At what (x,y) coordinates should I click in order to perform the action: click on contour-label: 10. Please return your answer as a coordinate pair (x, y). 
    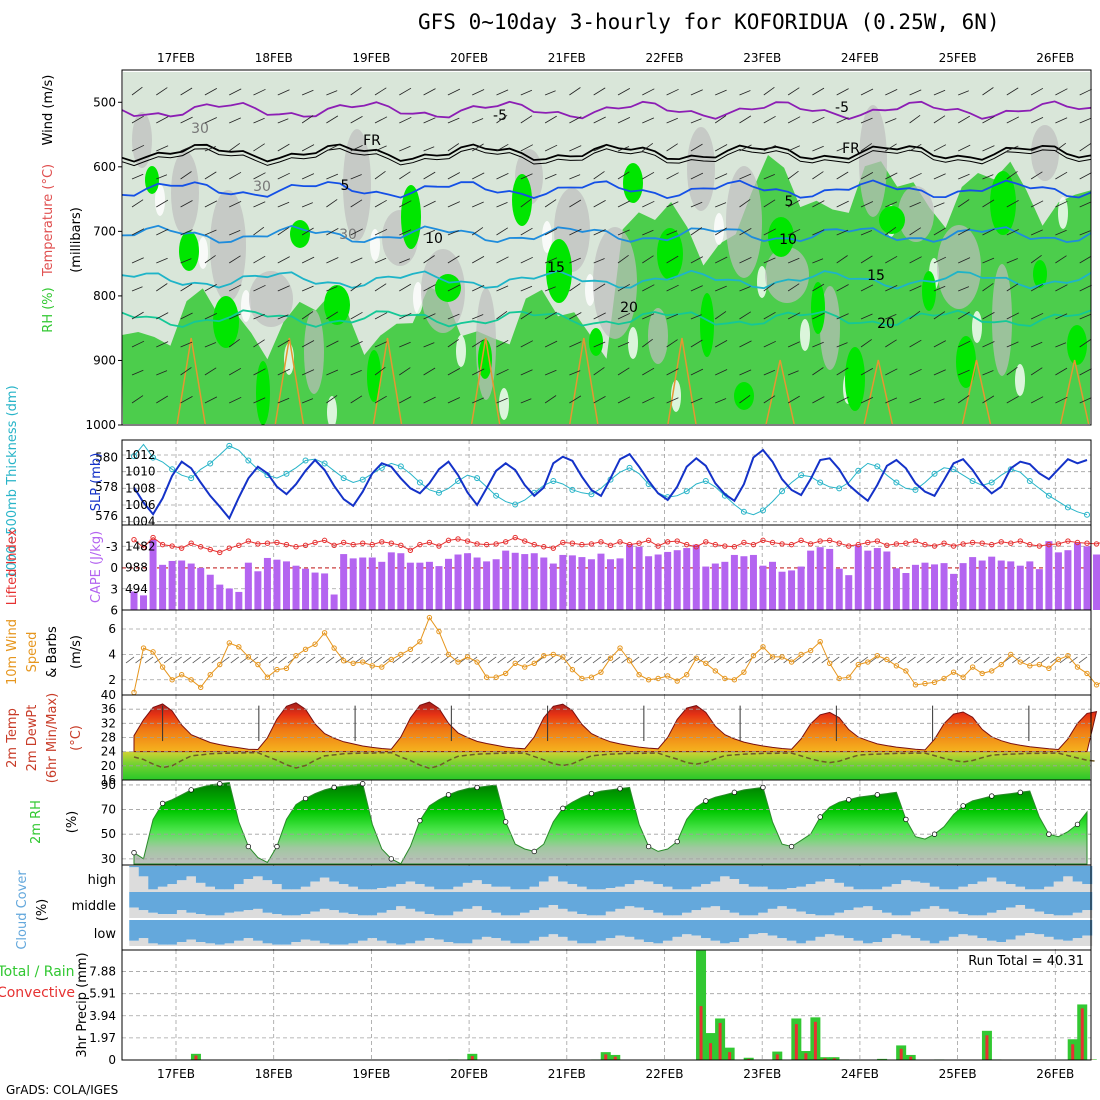
    Looking at the image, I should click on (434, 239).